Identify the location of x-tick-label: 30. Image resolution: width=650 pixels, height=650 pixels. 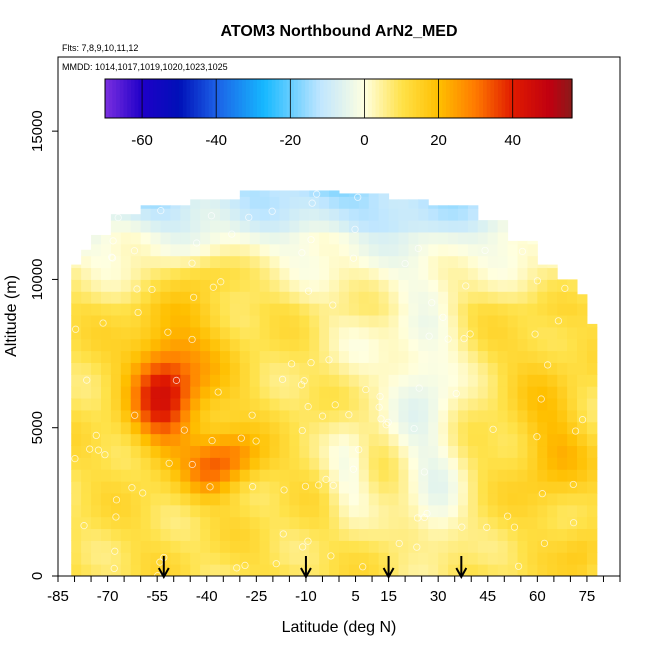
(438, 596).